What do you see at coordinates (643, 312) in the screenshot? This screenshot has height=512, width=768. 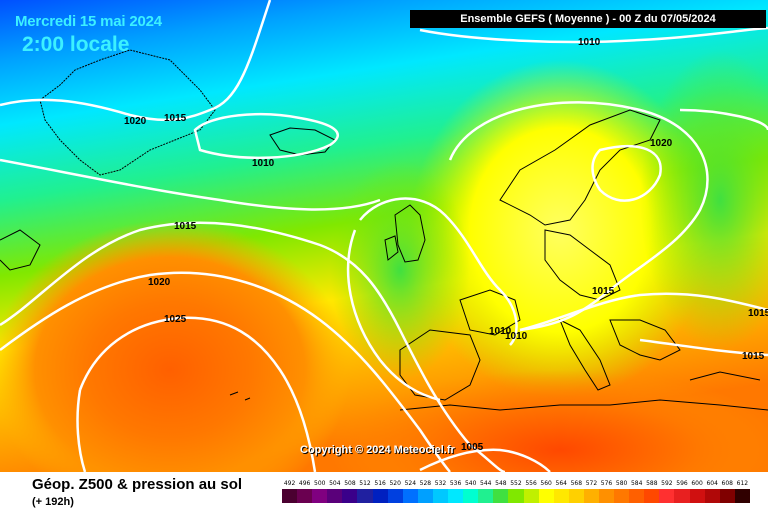 I see `isobar-1015-central` at bounding box center [643, 312].